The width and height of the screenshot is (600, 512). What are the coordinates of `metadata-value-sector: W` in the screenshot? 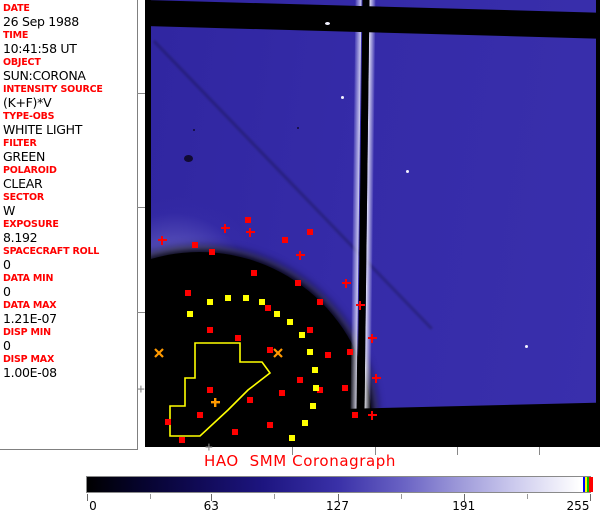 It's located at (9, 210).